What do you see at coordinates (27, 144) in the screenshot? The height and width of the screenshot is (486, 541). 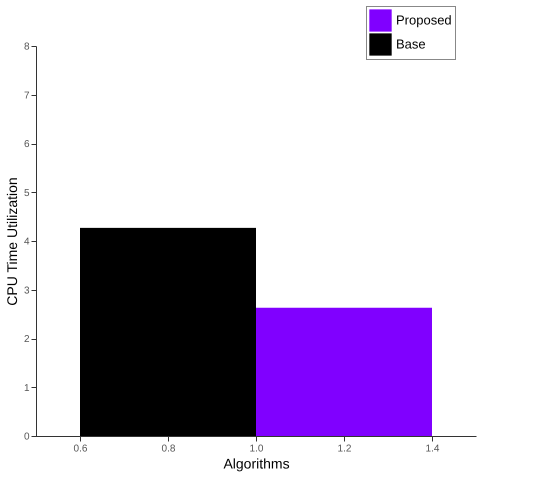 I see `y-tick-label: 6` at bounding box center [27, 144].